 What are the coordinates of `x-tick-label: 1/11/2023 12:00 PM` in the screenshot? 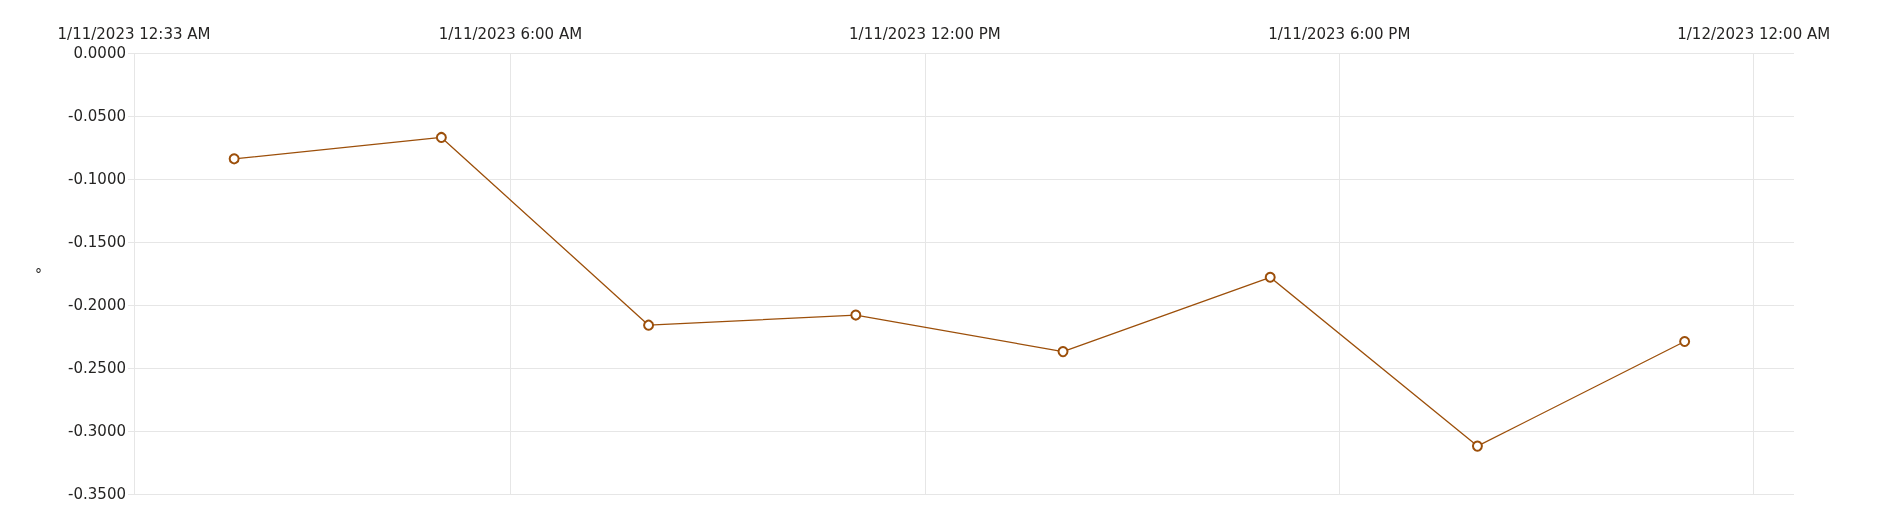 It's located at (925, 33).